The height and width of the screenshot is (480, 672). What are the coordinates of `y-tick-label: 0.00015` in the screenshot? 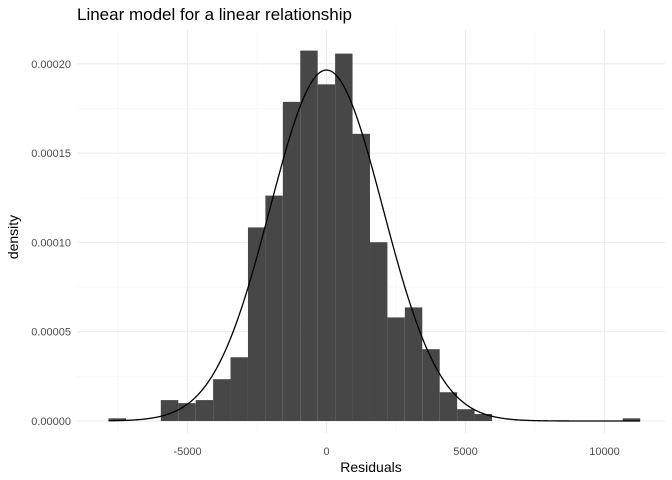 It's located at (51, 154).